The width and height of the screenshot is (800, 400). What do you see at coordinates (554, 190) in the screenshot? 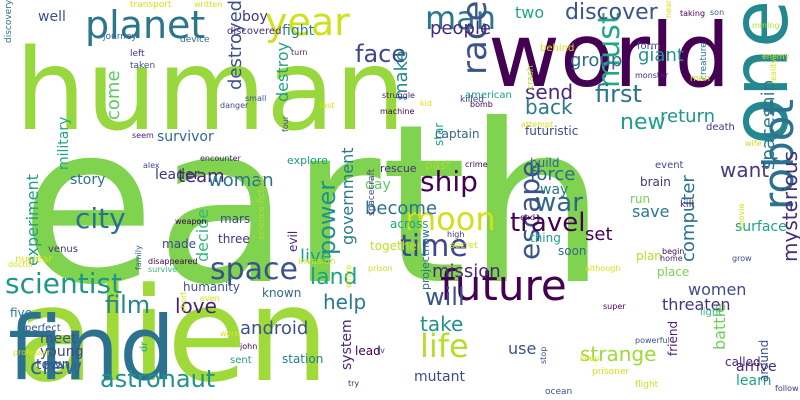
I see `word-way: way` at bounding box center [554, 190].